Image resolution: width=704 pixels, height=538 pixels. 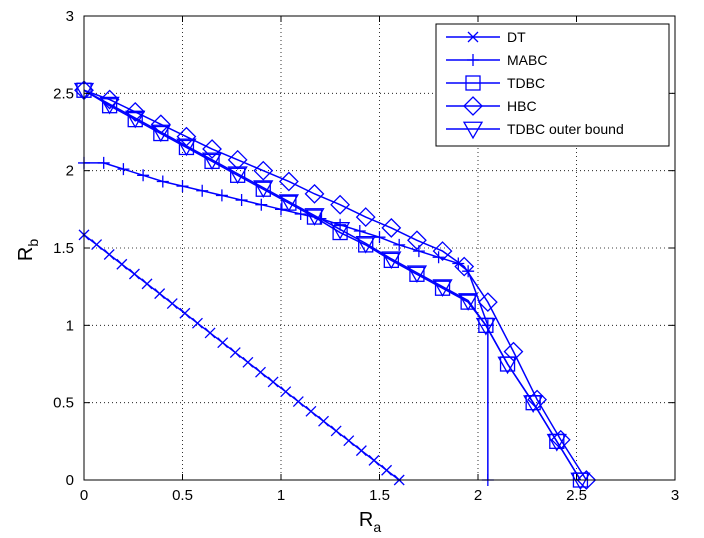 What do you see at coordinates (84, 495) in the screenshot?
I see `x-tick-label: 0` at bounding box center [84, 495].